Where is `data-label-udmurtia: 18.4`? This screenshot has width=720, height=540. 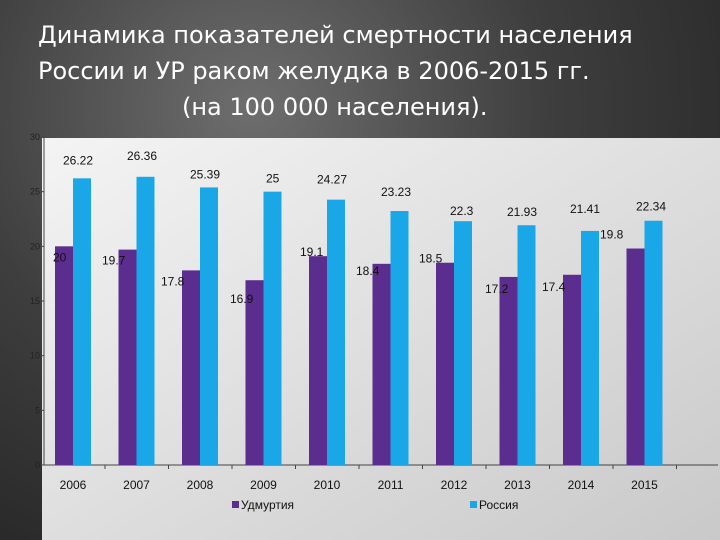
data-label-udmurtia: 18.4 is located at coordinates (368, 271).